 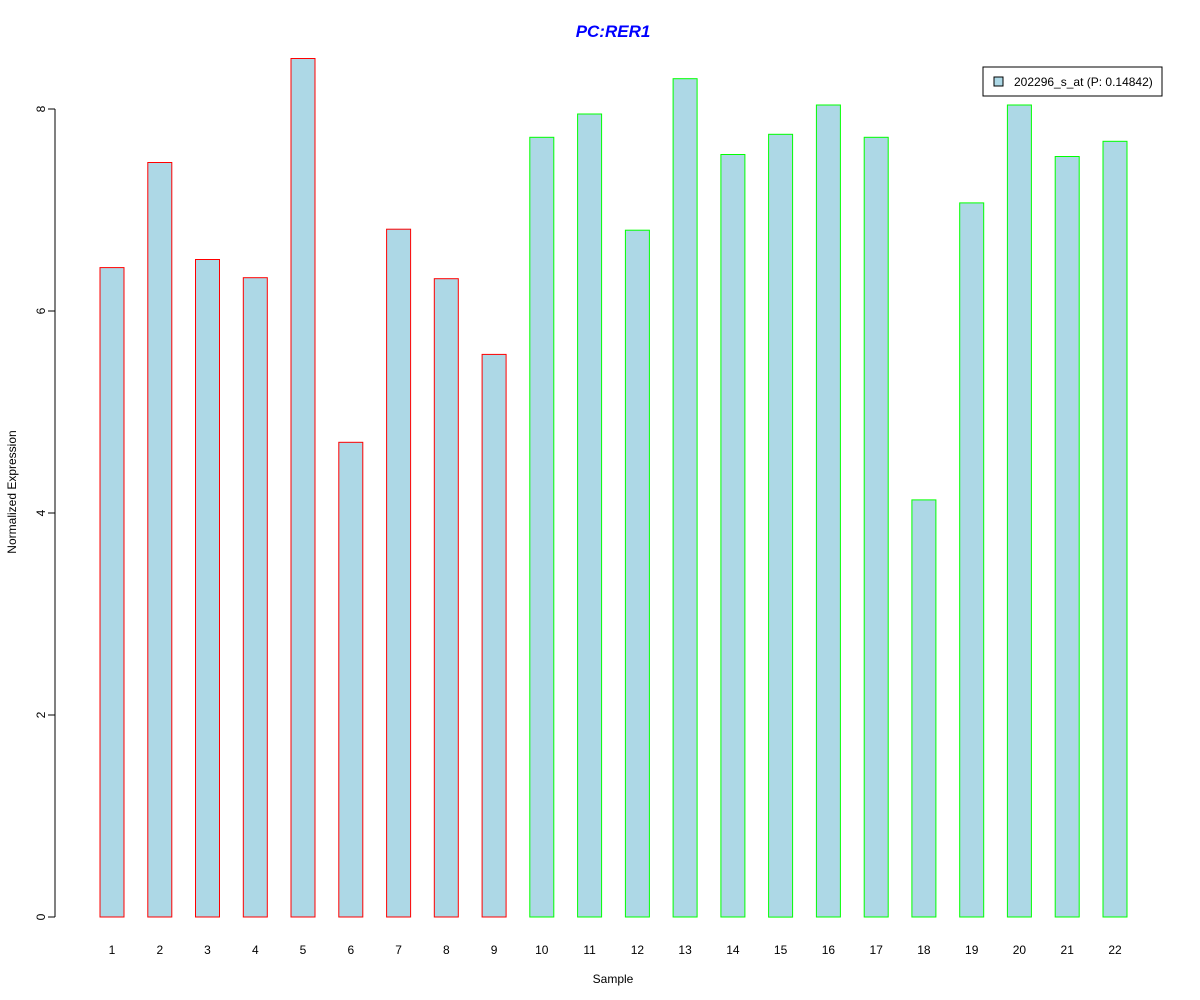 What do you see at coordinates (613, 979) in the screenshot?
I see `x-axis-label: Sample` at bounding box center [613, 979].